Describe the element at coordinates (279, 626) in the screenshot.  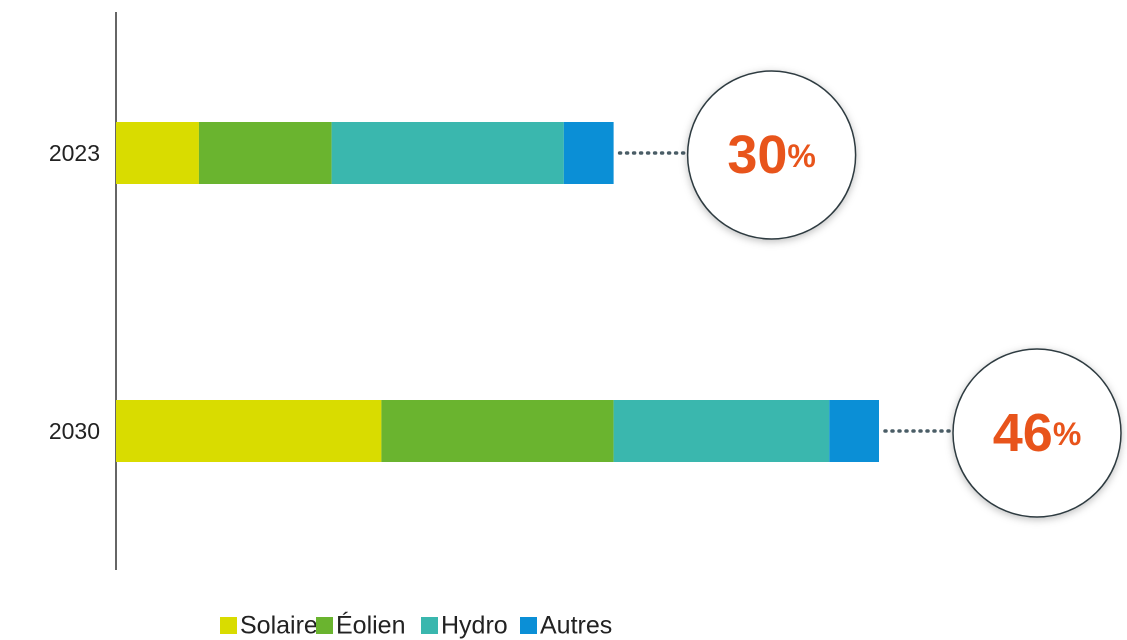
I see `legend-label: Solaire` at that location.